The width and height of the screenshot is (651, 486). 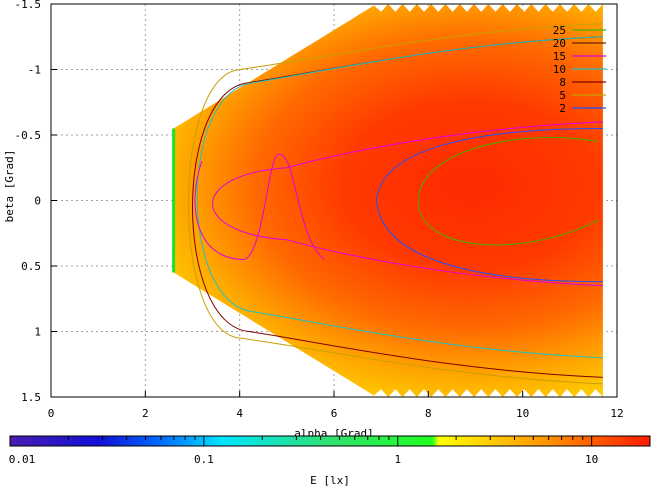 What do you see at coordinates (330, 441) in the screenshot?
I see `colorbar-gradient` at bounding box center [330, 441].